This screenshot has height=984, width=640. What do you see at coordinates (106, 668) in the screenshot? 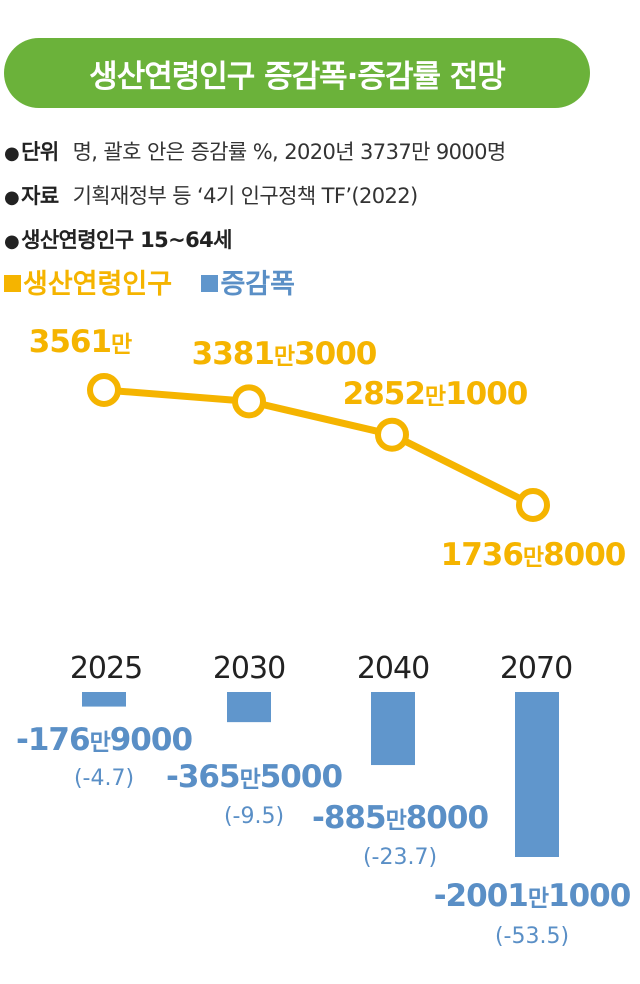
I see `year-label-2025: 2025` at bounding box center [106, 668].